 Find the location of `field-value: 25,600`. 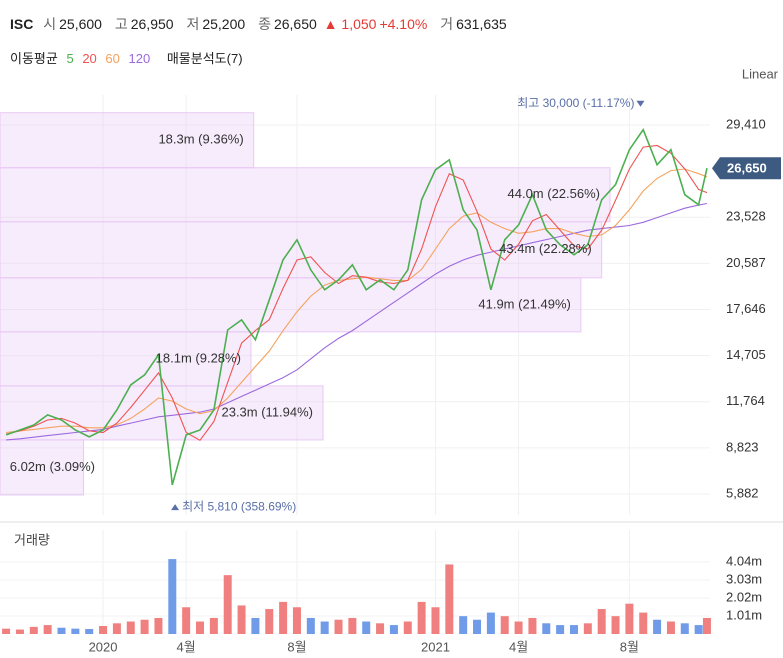

field-value: 25,600 is located at coordinates (80, 24).